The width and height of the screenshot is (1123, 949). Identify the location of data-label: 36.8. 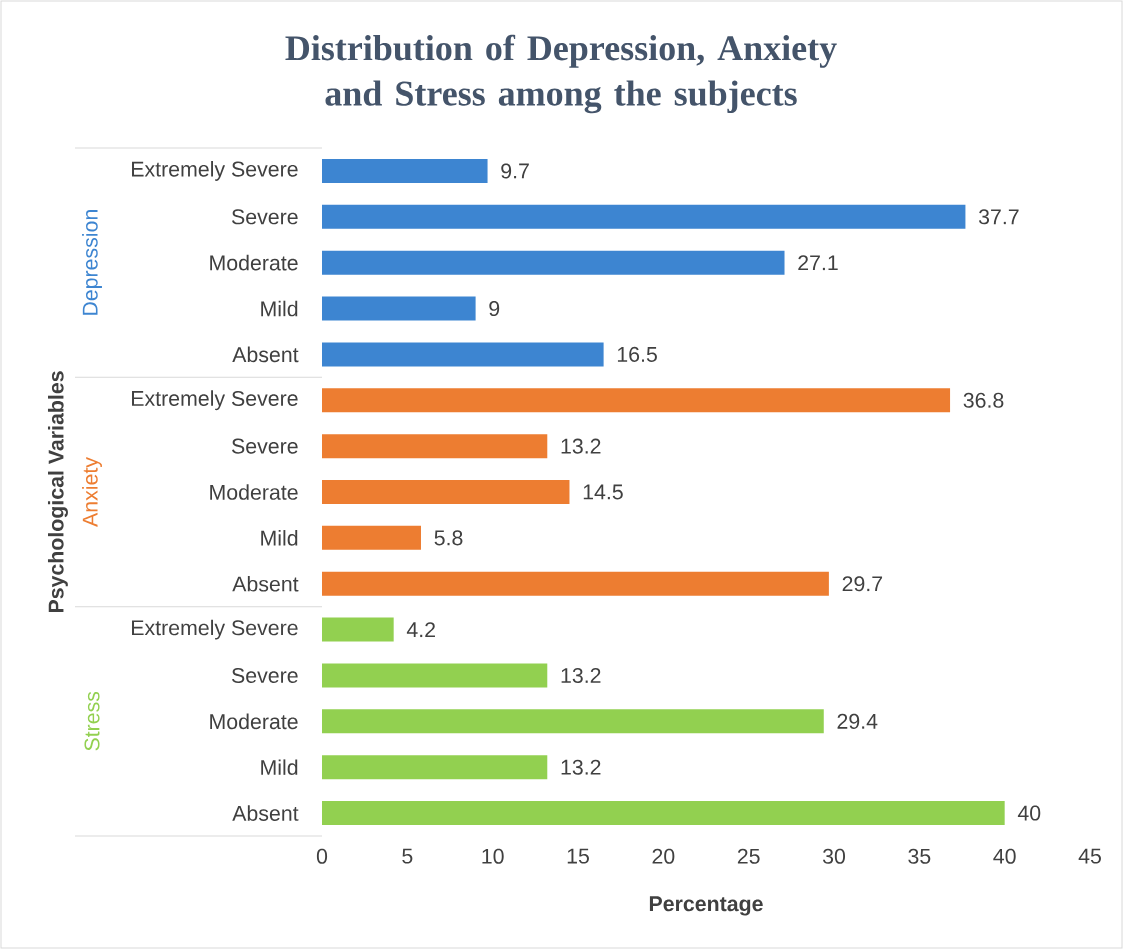
(983, 400).